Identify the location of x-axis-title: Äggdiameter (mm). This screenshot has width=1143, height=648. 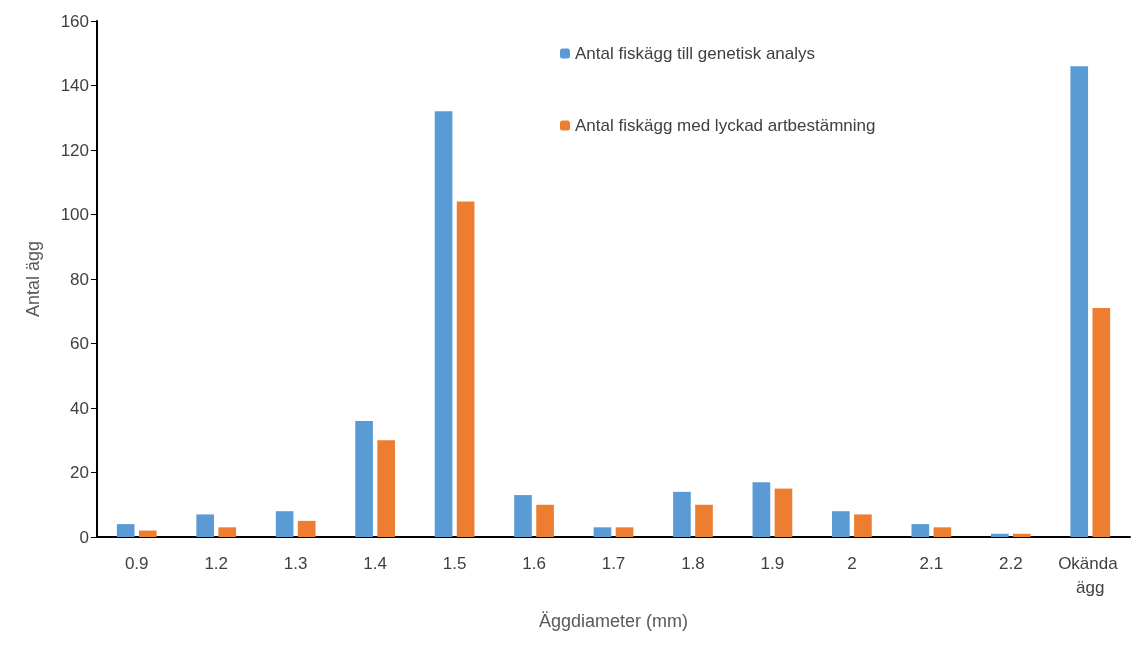
(613, 621).